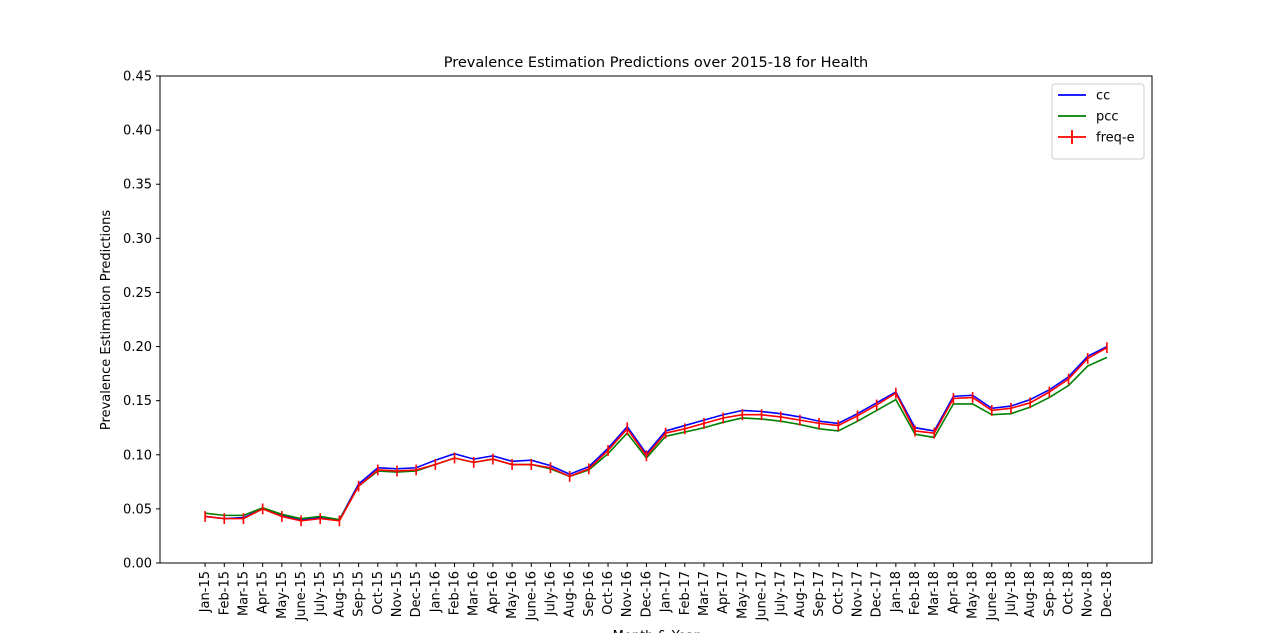  I want to click on x-tick-label: Aug-17, so click(800, 594).